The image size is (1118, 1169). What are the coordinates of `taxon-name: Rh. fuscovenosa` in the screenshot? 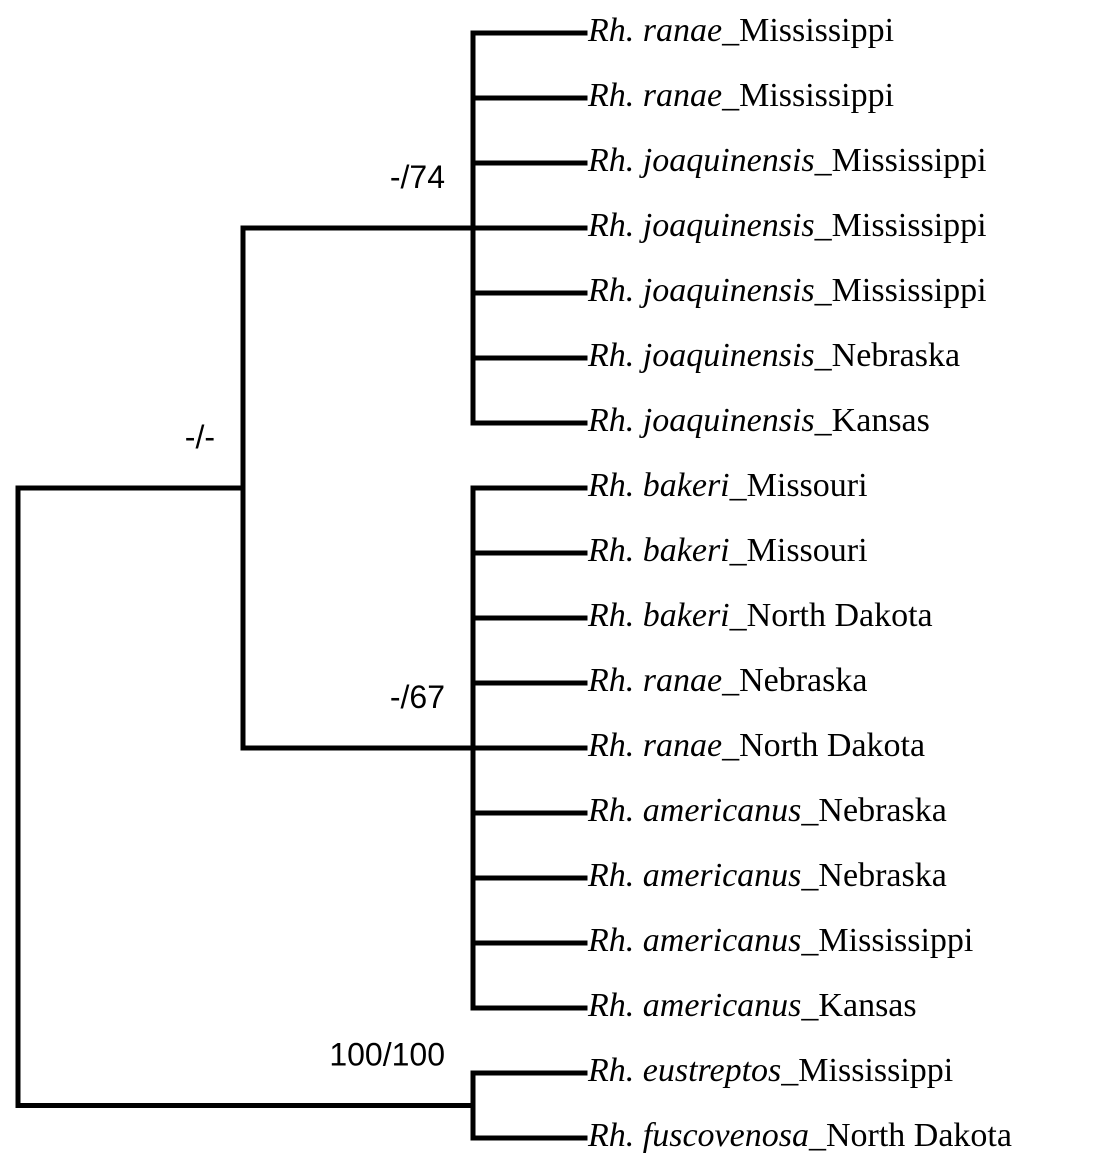 It's located at (698, 1135).